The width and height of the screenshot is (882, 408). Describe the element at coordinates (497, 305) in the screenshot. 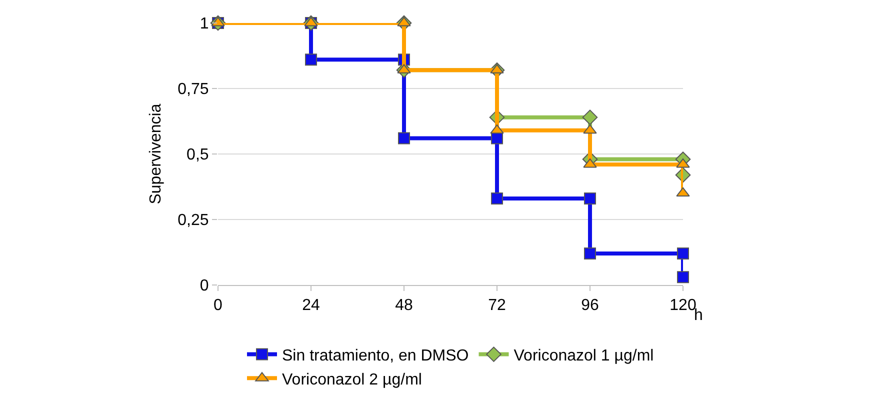

I see `x-tick-label: 72` at that location.